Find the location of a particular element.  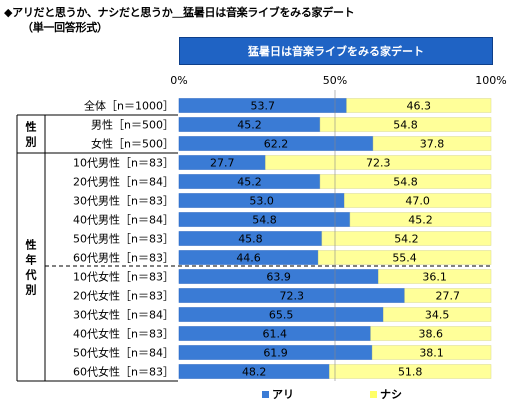

category-label: 男性［n＝500］ is located at coordinates (132, 125).